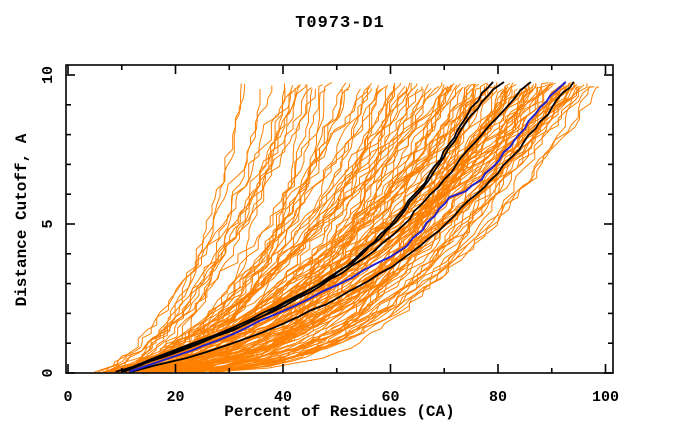 The height and width of the screenshot is (440, 680). What do you see at coordinates (339, 412) in the screenshot?
I see `x-axis-label: Percent of Residues (CA)` at bounding box center [339, 412].